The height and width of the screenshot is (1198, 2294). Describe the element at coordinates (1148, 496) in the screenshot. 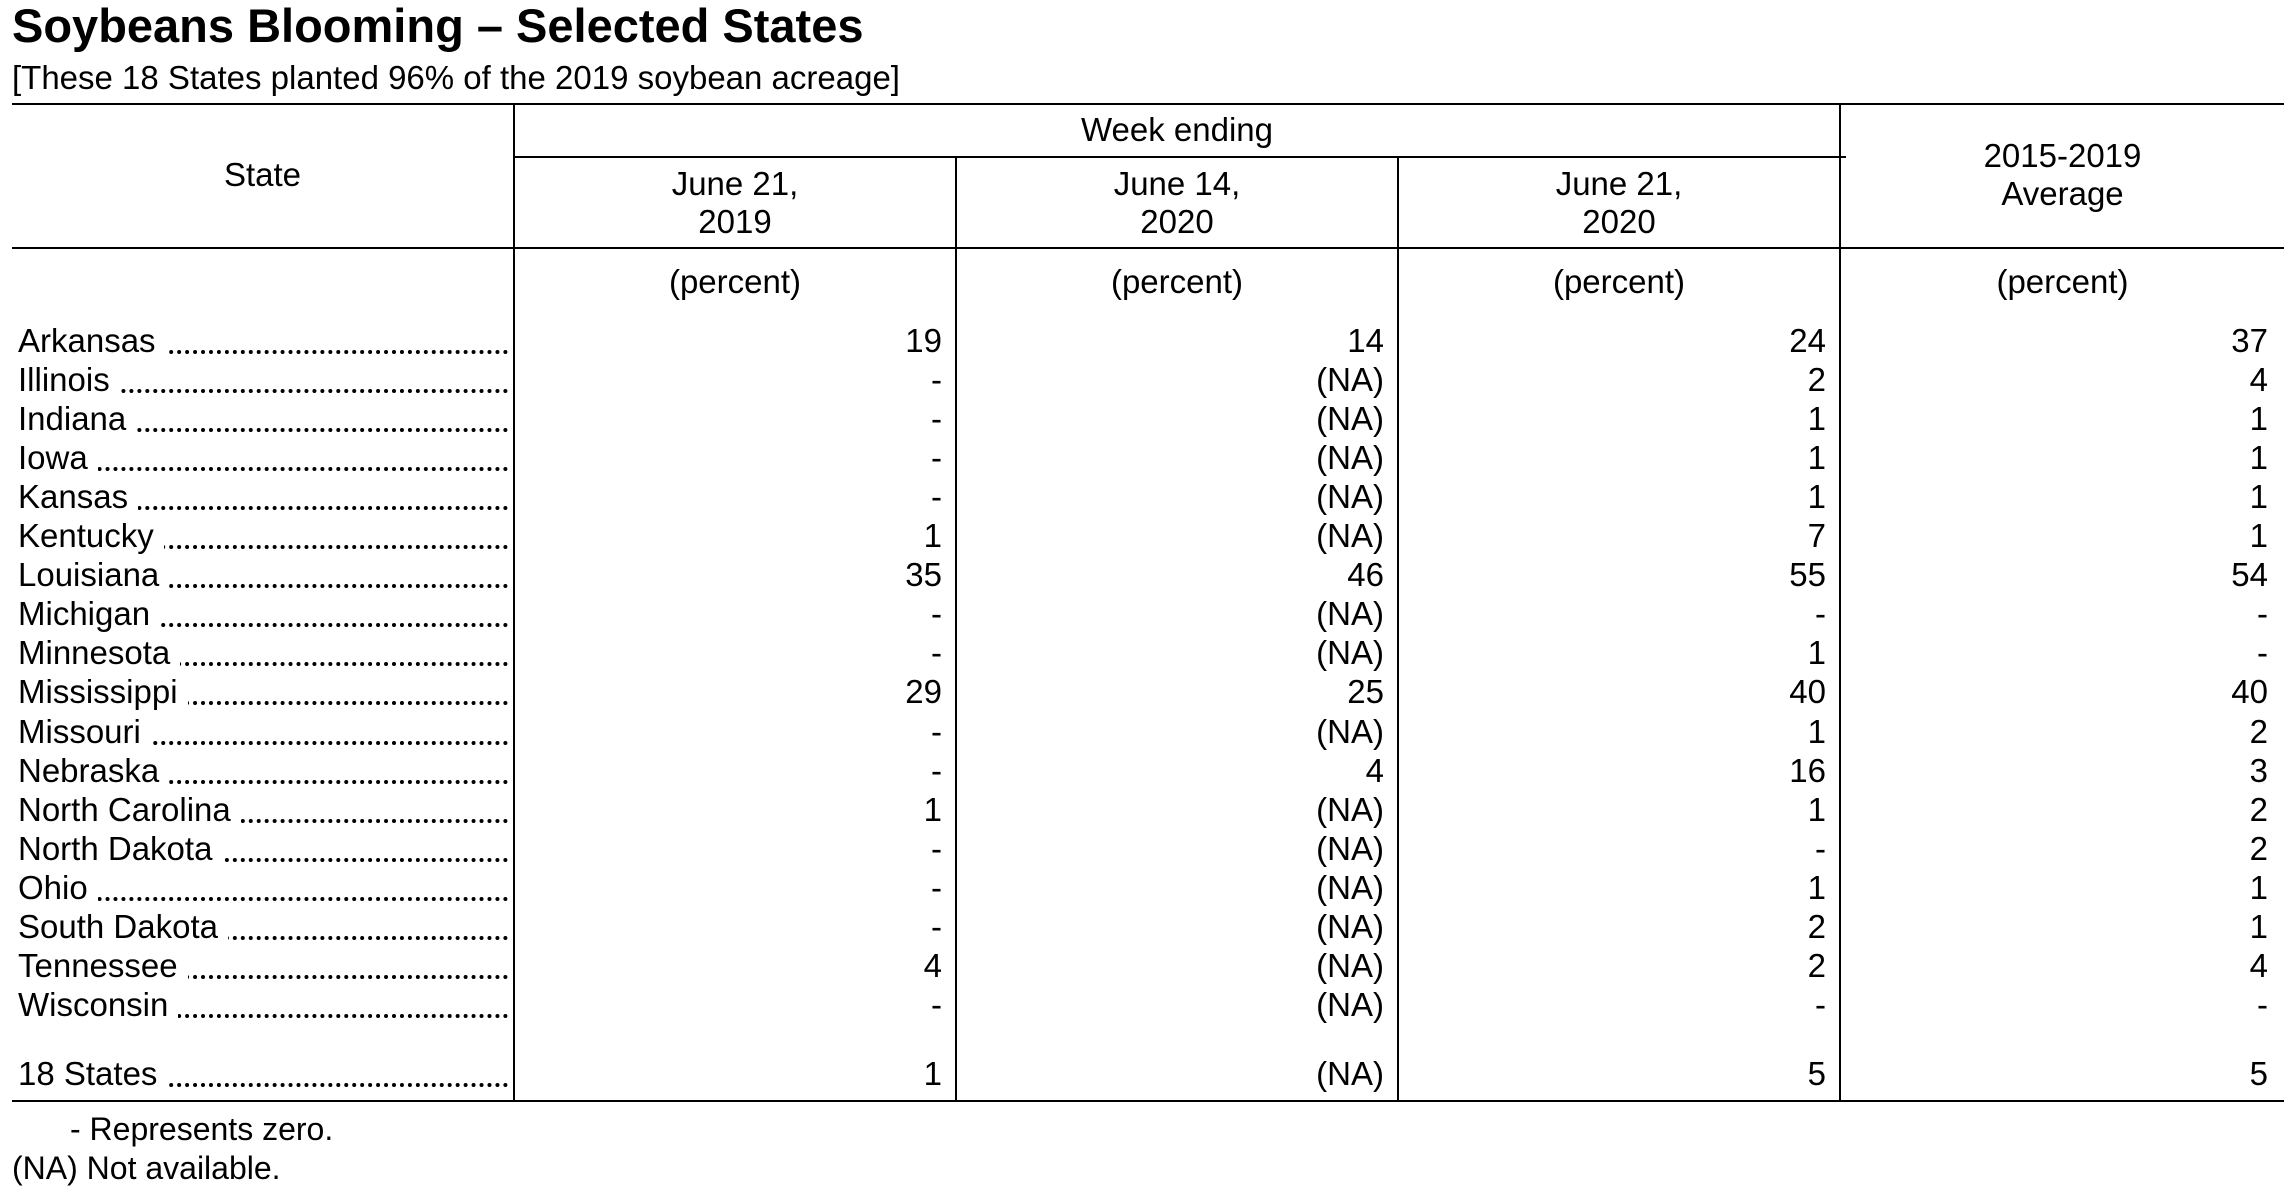

I see `table-row: Kansas - (NA) 1 1` at that location.